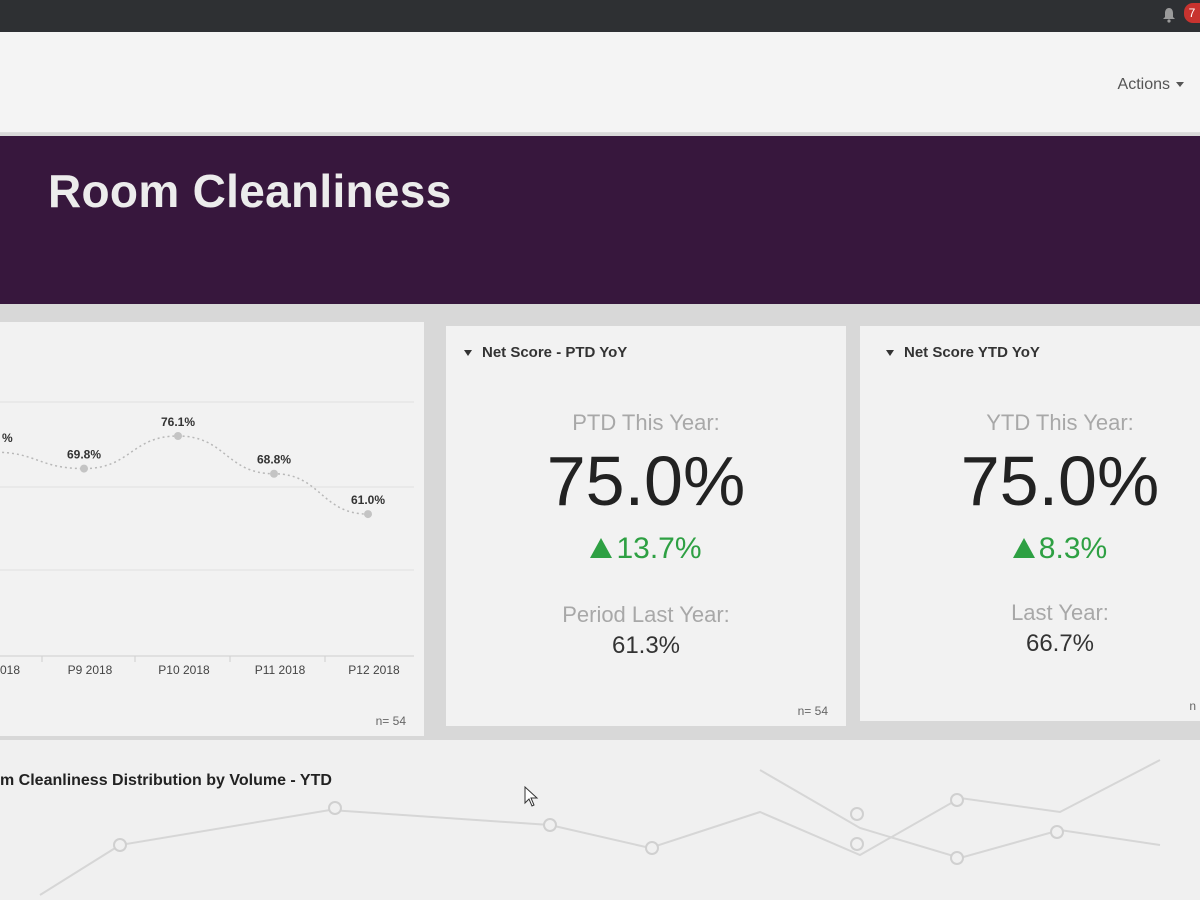 The image size is (1200, 900). What do you see at coordinates (1060, 481) in the screenshot?
I see `ytd-this-year-value: 75.0%` at bounding box center [1060, 481].